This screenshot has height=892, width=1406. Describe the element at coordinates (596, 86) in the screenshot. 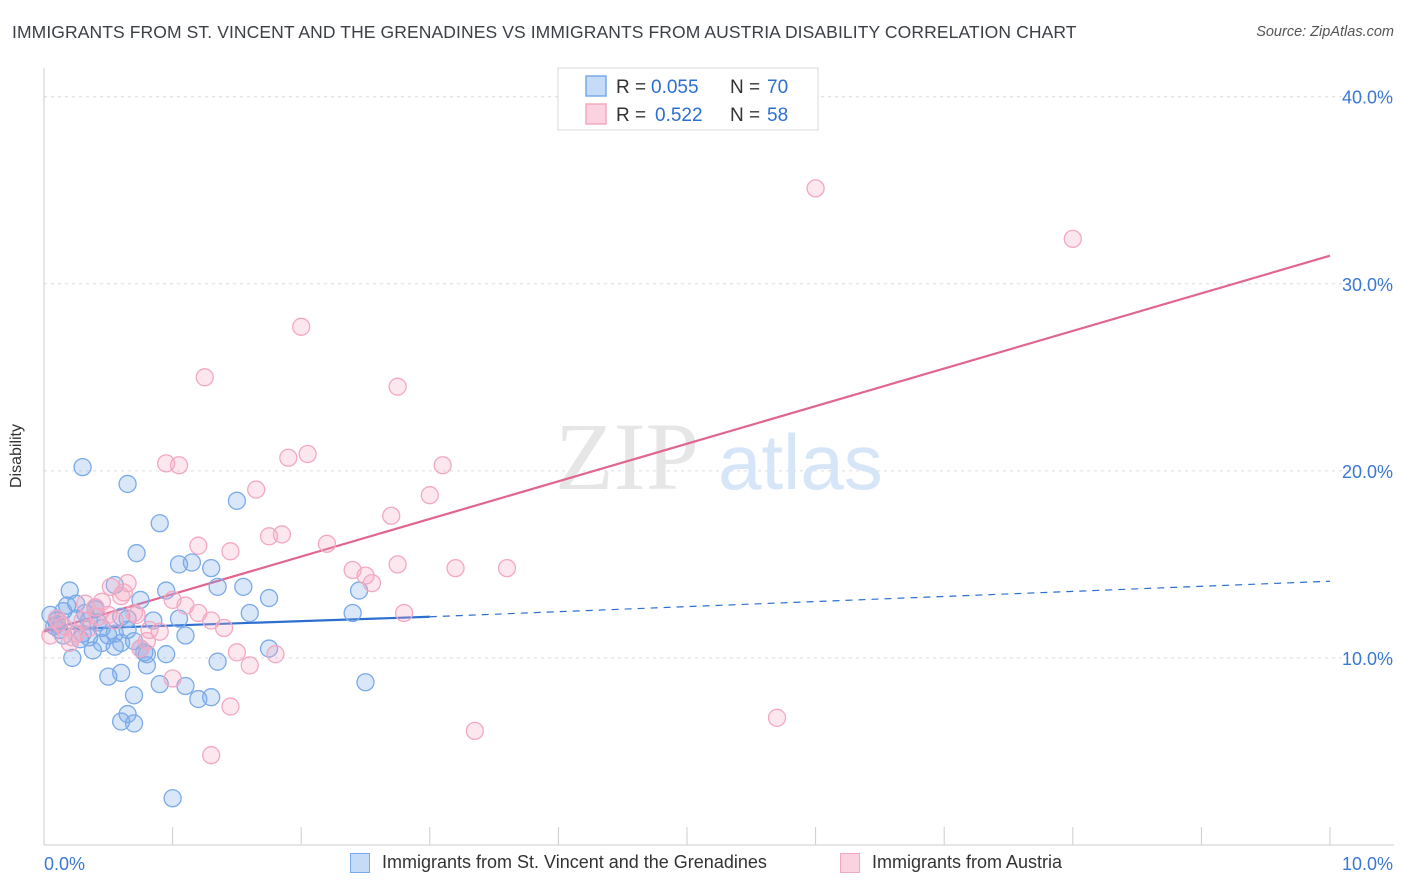

I see `legend-swatch-blue` at that location.